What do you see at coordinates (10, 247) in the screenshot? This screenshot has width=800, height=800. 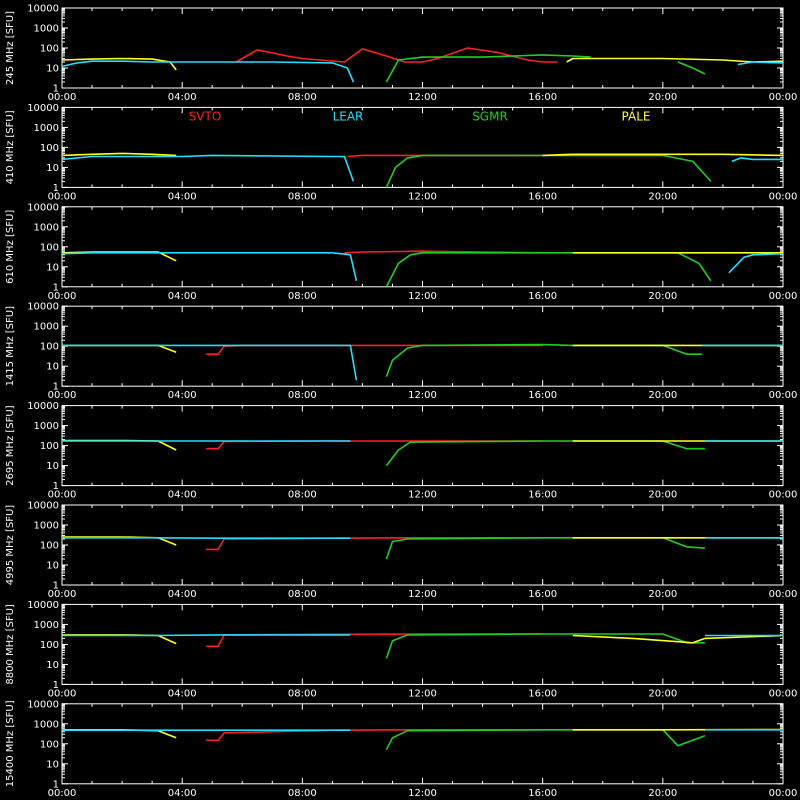 I see `y-axis-label: 610 MHz [SFU]` at bounding box center [10, 247].